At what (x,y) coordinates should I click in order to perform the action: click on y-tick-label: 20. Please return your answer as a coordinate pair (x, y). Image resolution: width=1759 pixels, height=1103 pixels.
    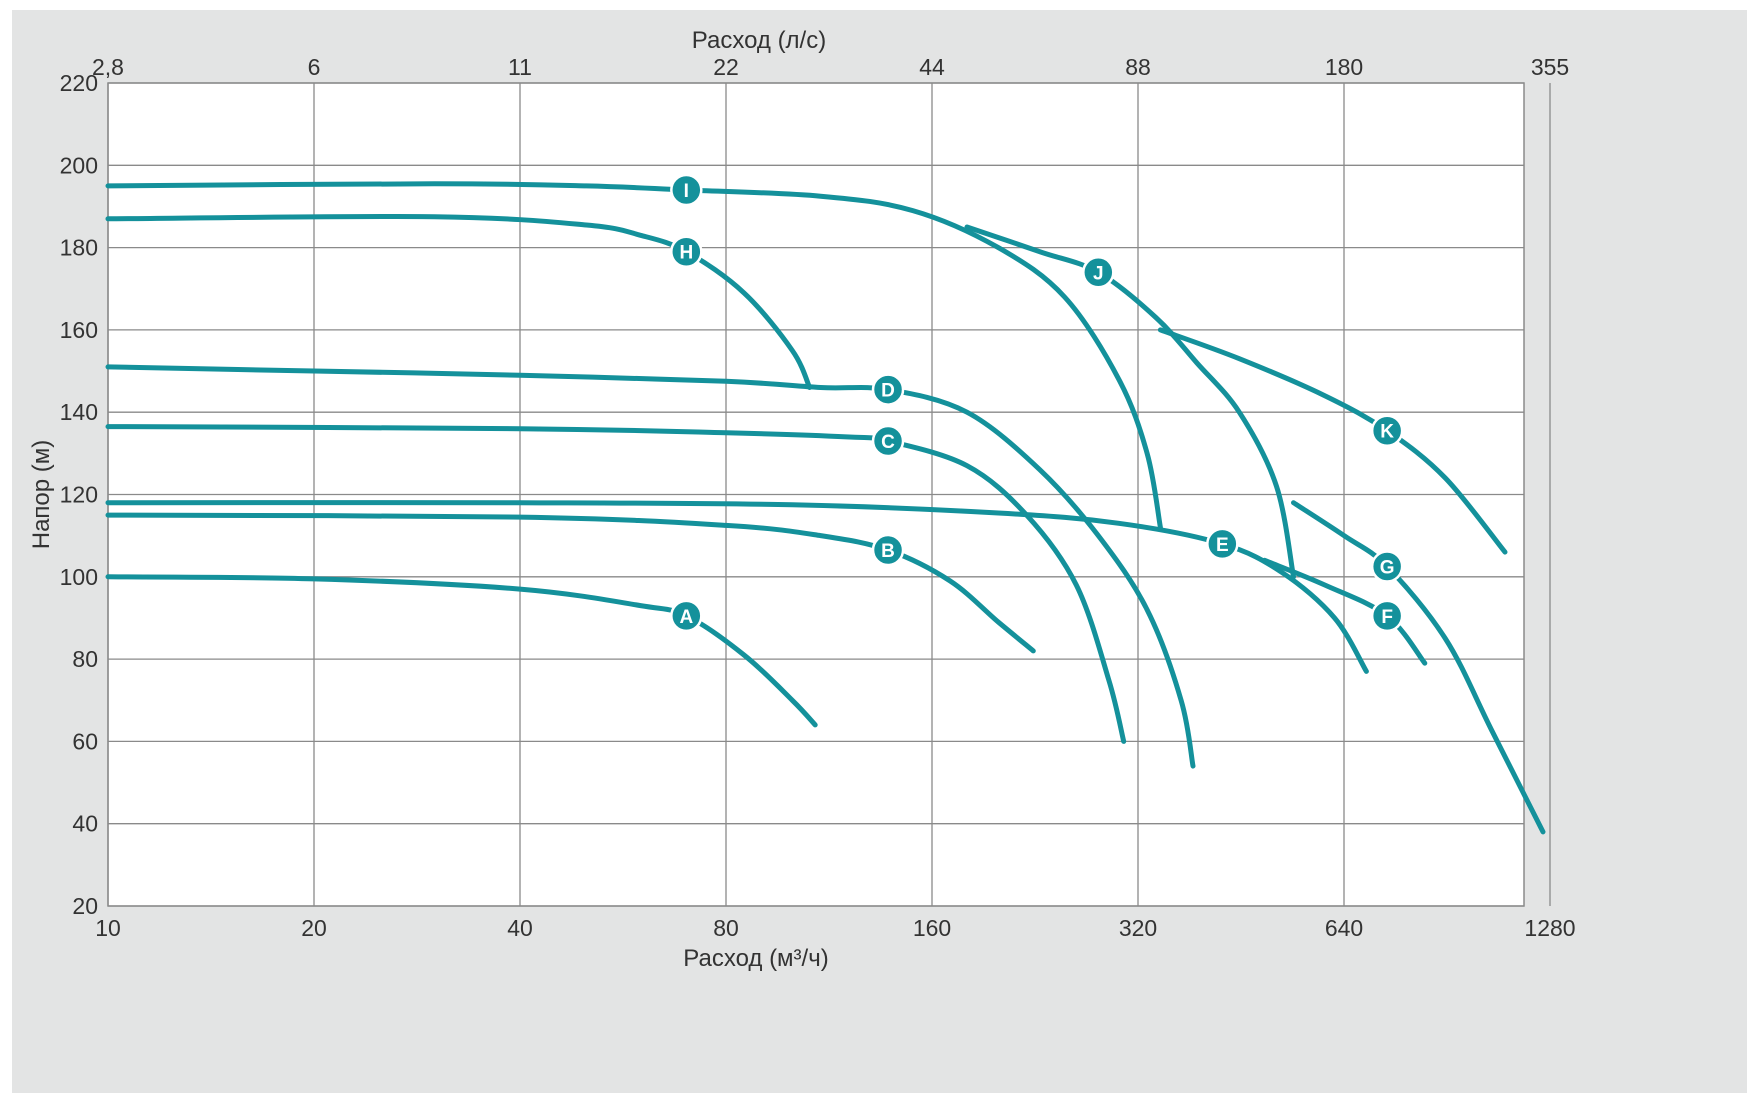
    Looking at the image, I should click on (85, 906).